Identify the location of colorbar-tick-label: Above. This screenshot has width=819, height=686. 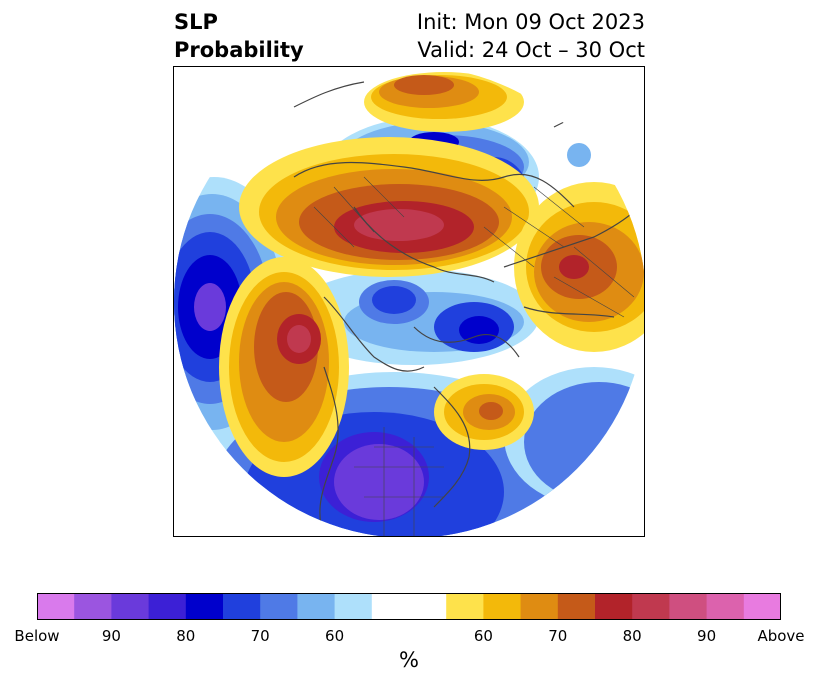
(781, 636).